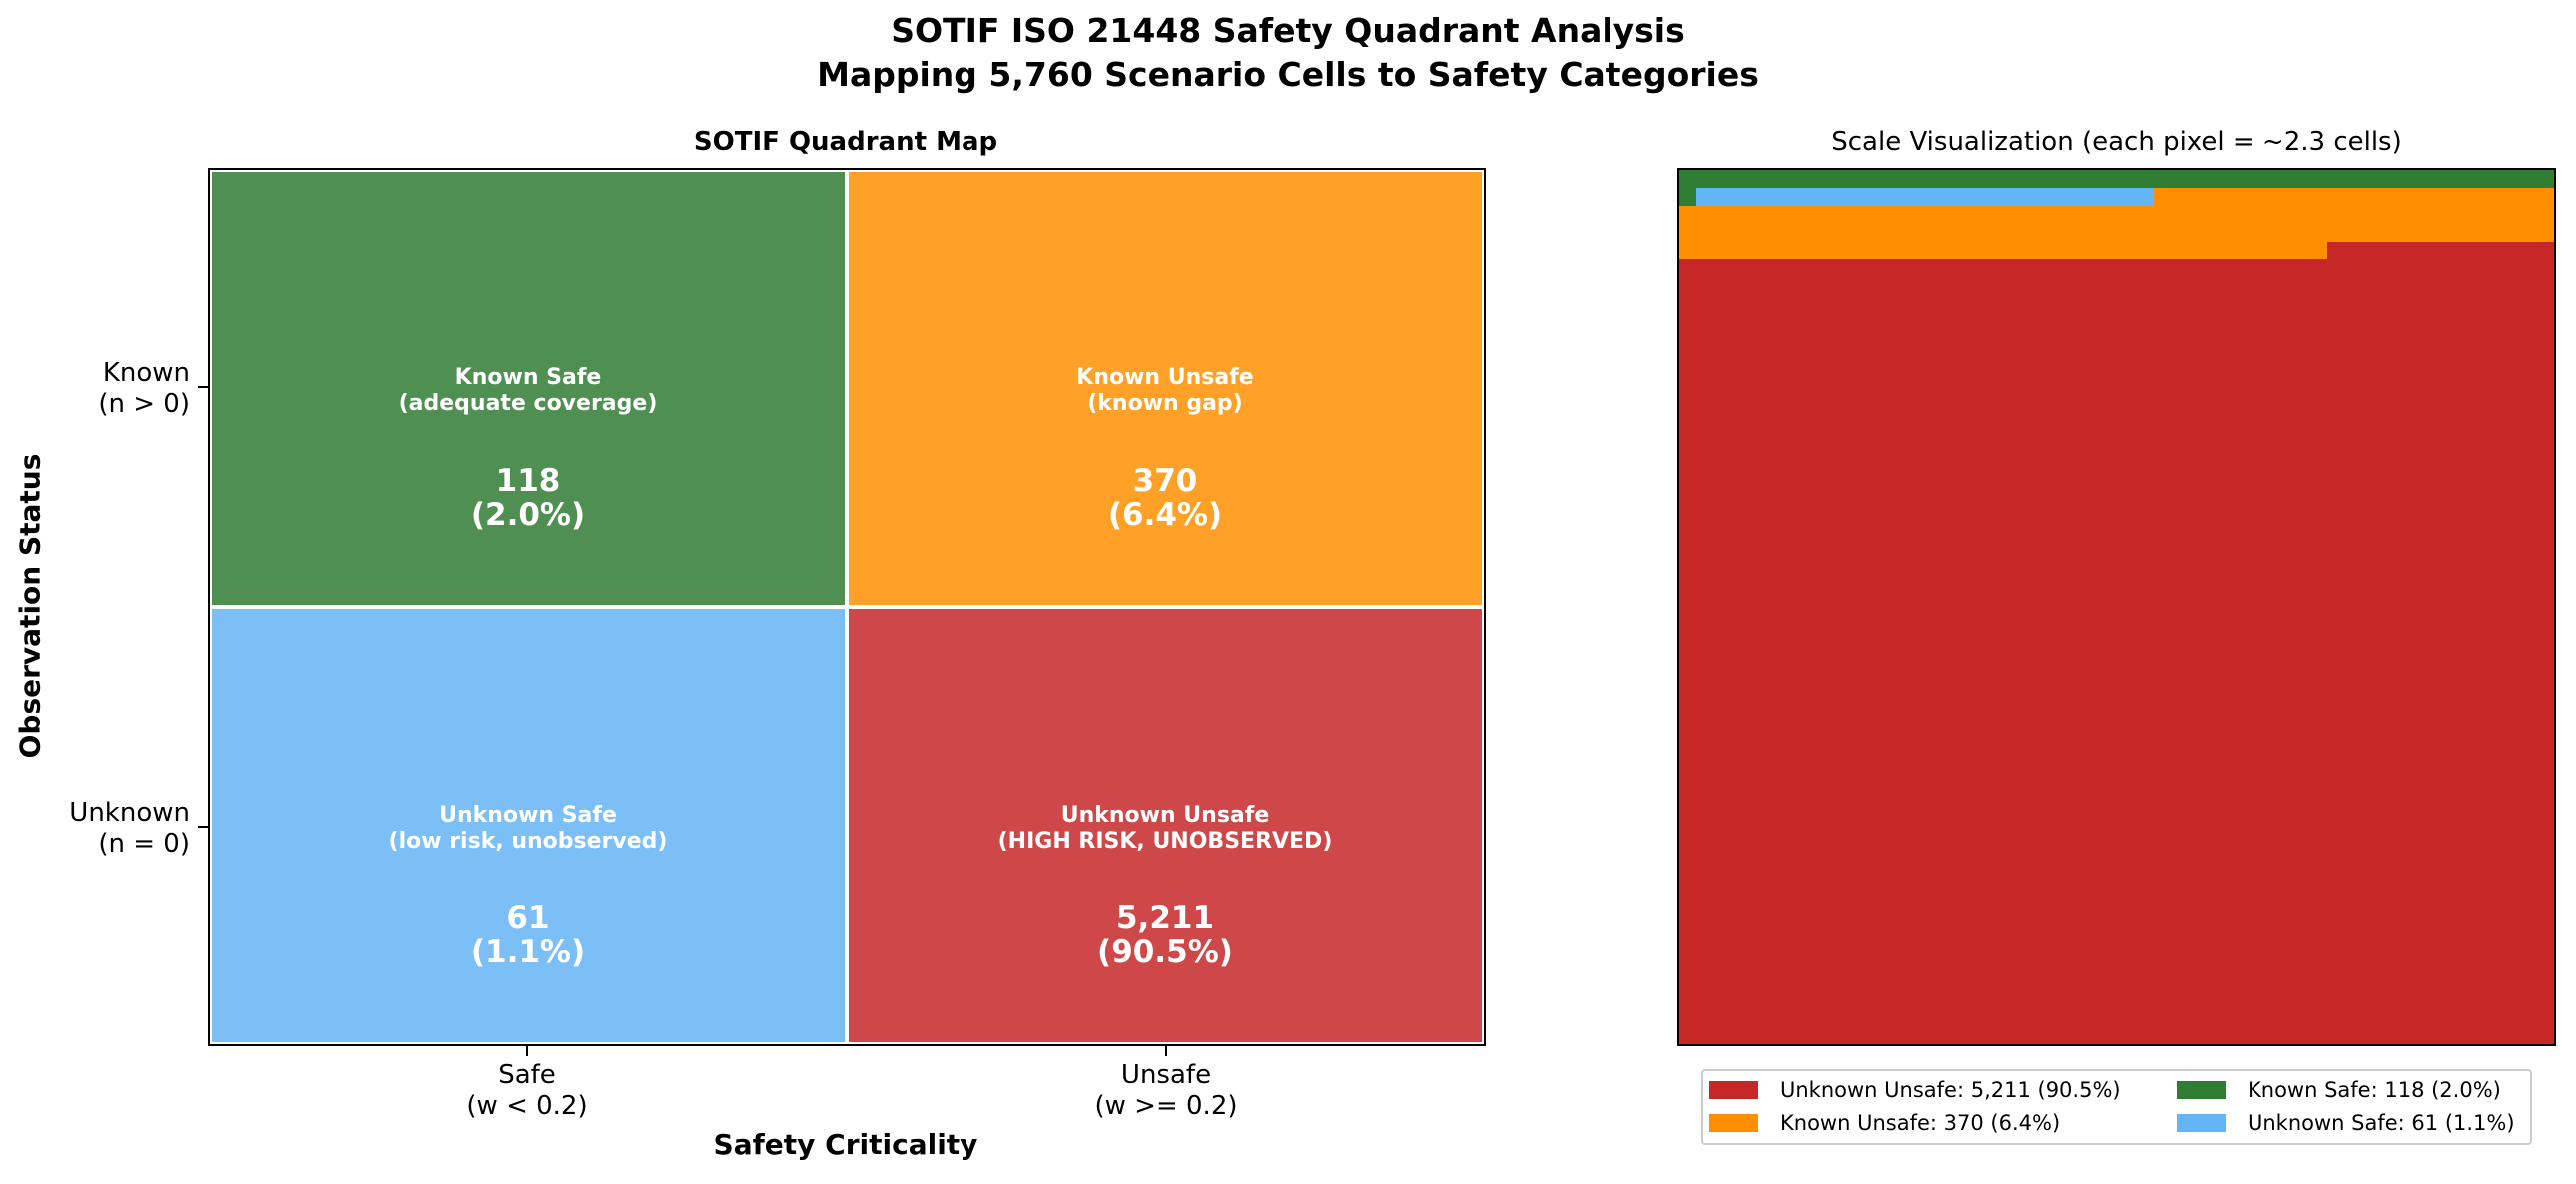 The image size is (2576, 1184). Describe the element at coordinates (527, 1106) in the screenshot. I see `x-tick-sublabel: (w < 0.2)` at that location.